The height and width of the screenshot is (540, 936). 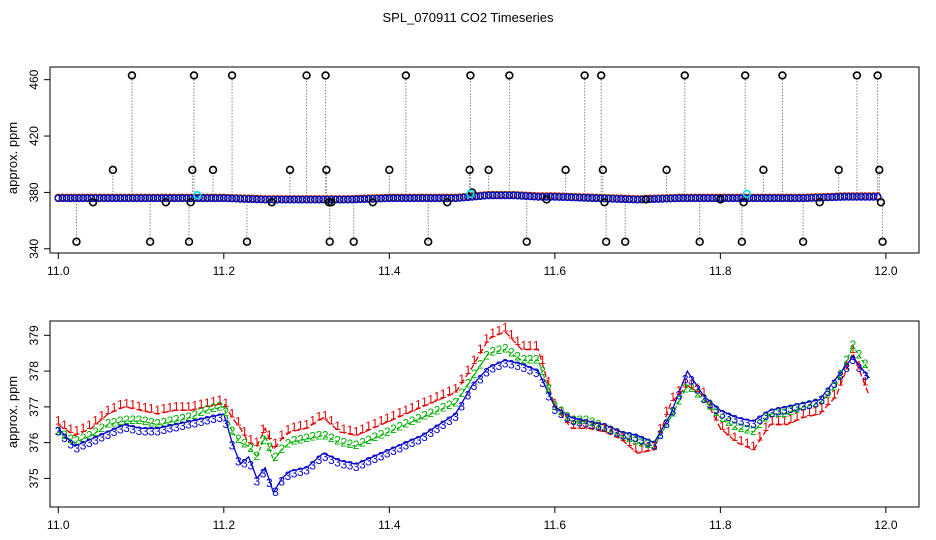 What do you see at coordinates (468, 17) in the screenshot?
I see `figure-title: SPL_070911 CO2 Timeseries` at bounding box center [468, 17].